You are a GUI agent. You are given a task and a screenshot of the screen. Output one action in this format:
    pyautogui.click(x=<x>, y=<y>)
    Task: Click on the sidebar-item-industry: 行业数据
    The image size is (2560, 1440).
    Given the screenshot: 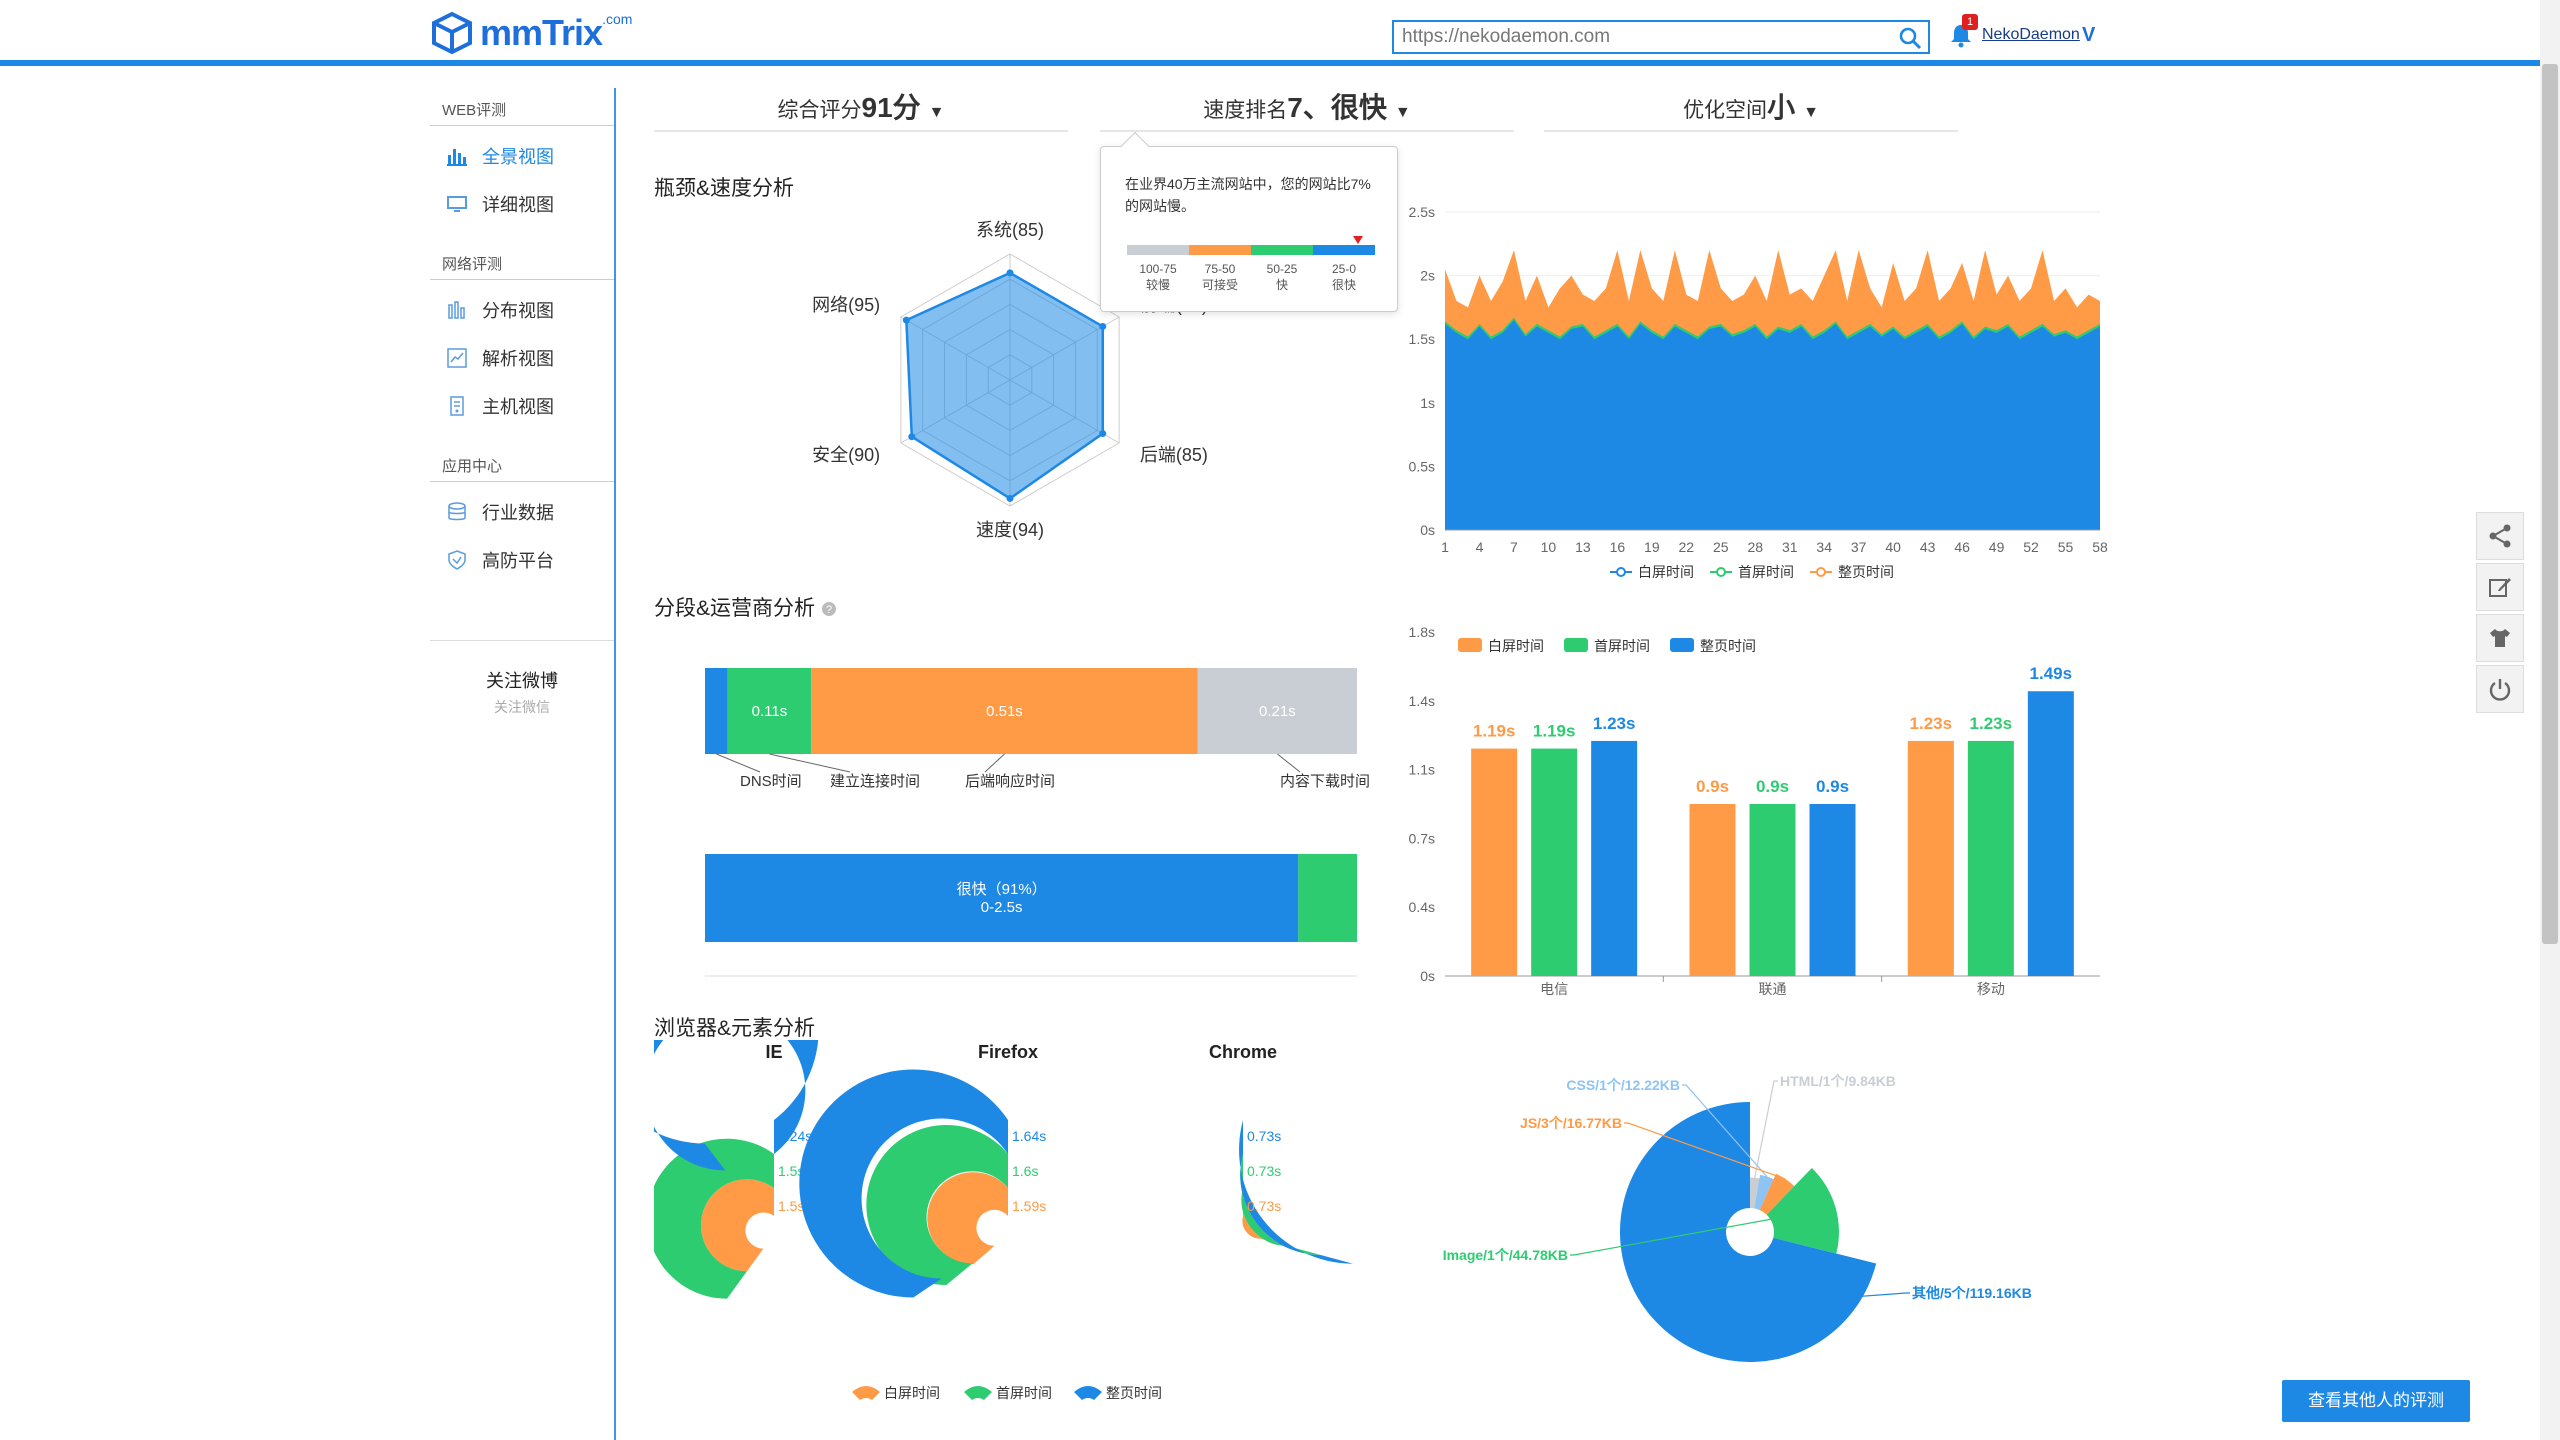 What is the action you would take?
    pyautogui.click(x=522, y=512)
    